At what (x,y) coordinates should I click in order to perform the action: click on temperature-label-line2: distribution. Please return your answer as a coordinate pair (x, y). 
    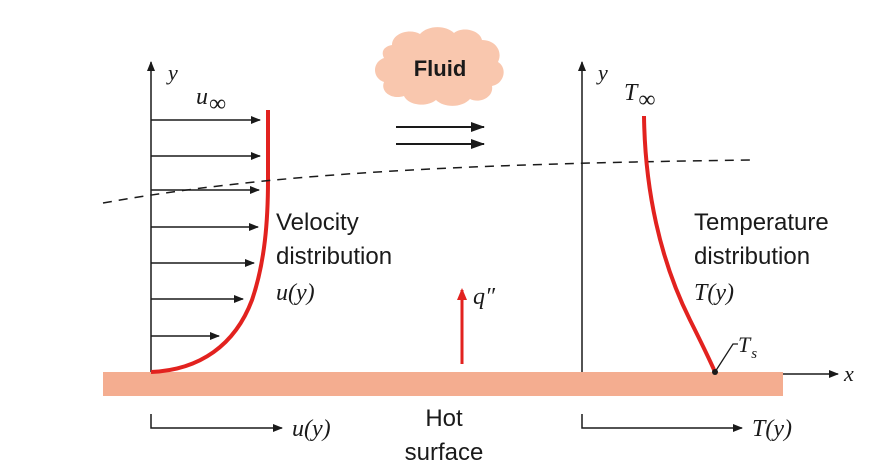
    Looking at the image, I should click on (752, 256).